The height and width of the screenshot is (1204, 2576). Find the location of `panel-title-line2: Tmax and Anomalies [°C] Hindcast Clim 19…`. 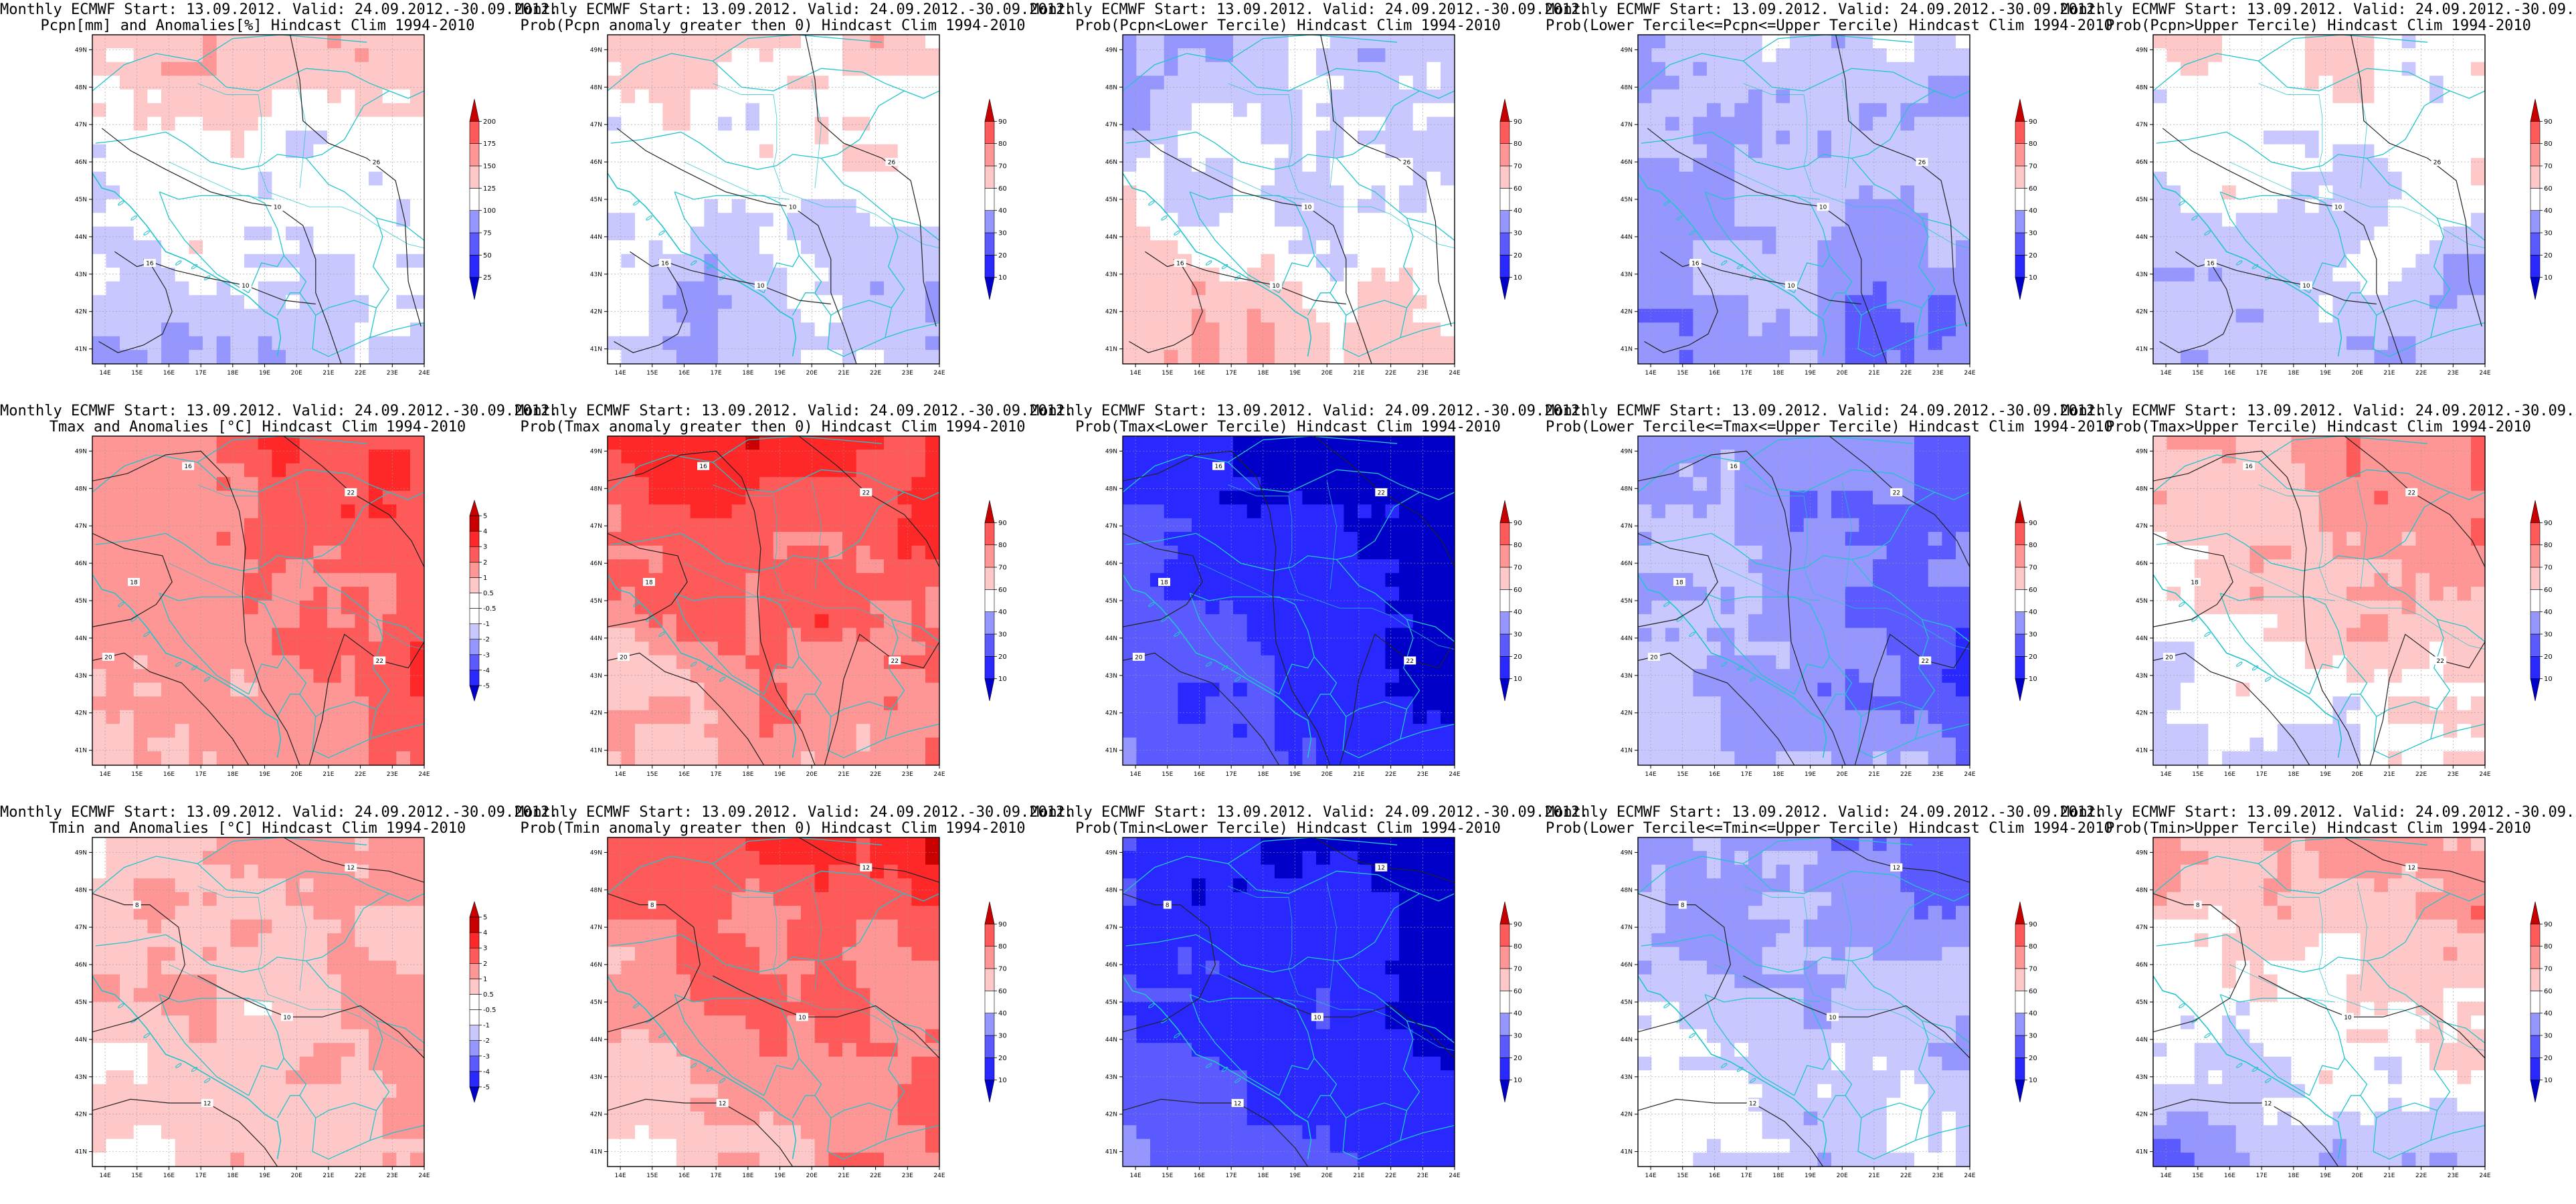

panel-title-line2: Tmax and Anomalies [°C] Hindcast Clim 19… is located at coordinates (257, 427).